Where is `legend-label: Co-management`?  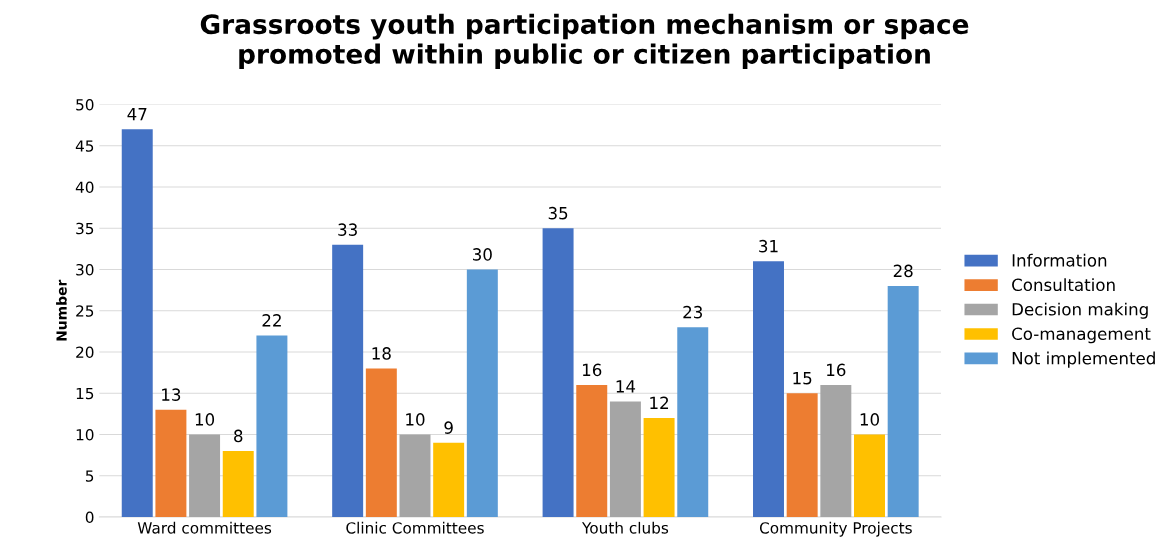 legend-label: Co-management is located at coordinates (1081, 335).